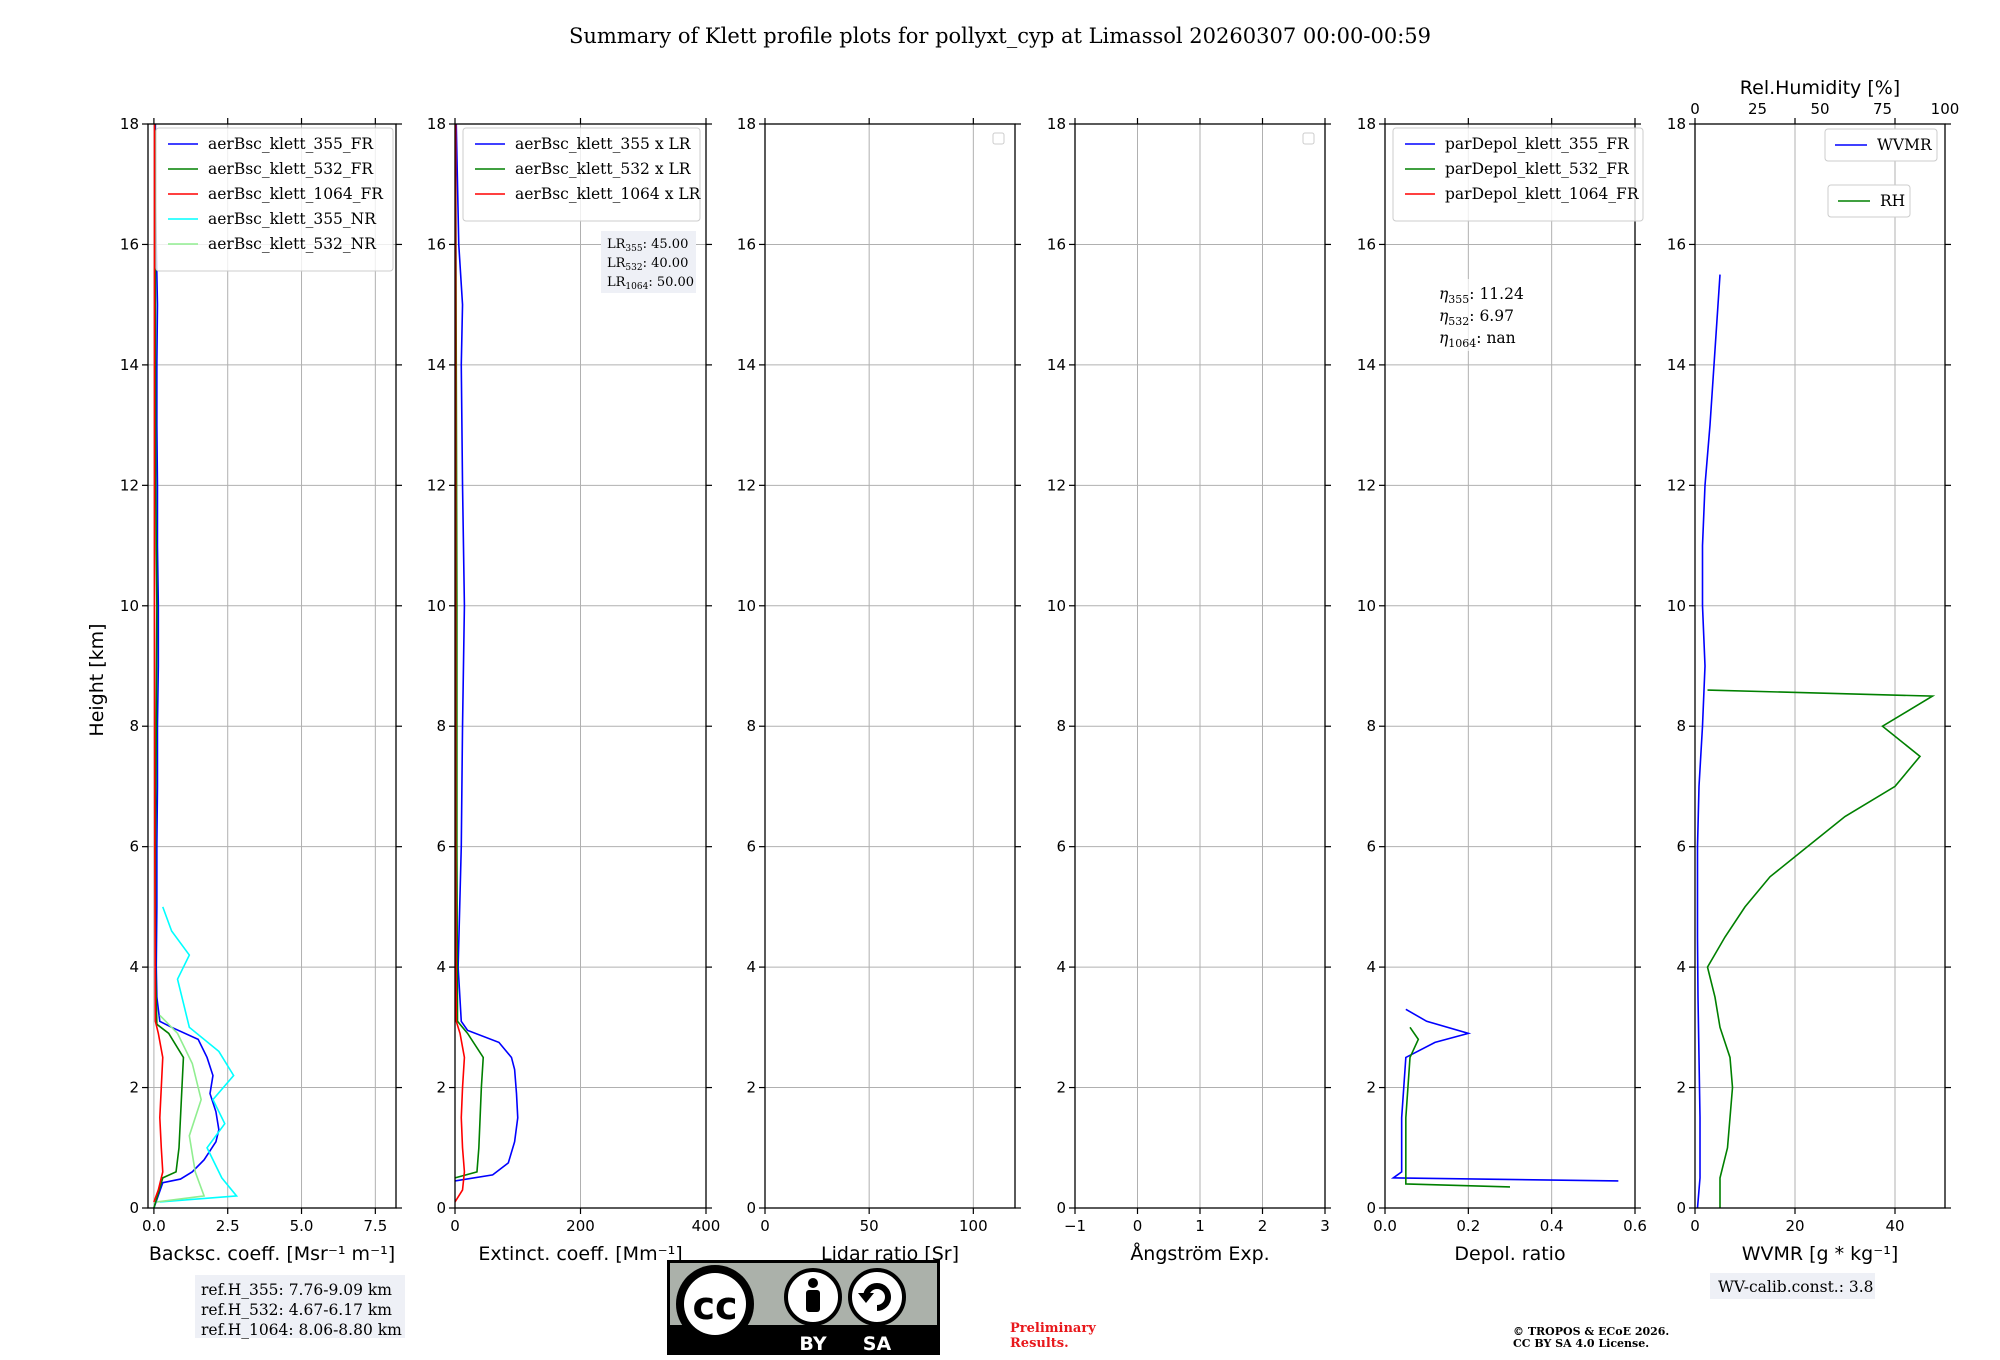 Image resolution: width=2000 pixels, height=1360 pixels. What do you see at coordinates (199, 1054) in the screenshot?
I see `series-aerbsc-klett-355-nr` at bounding box center [199, 1054].